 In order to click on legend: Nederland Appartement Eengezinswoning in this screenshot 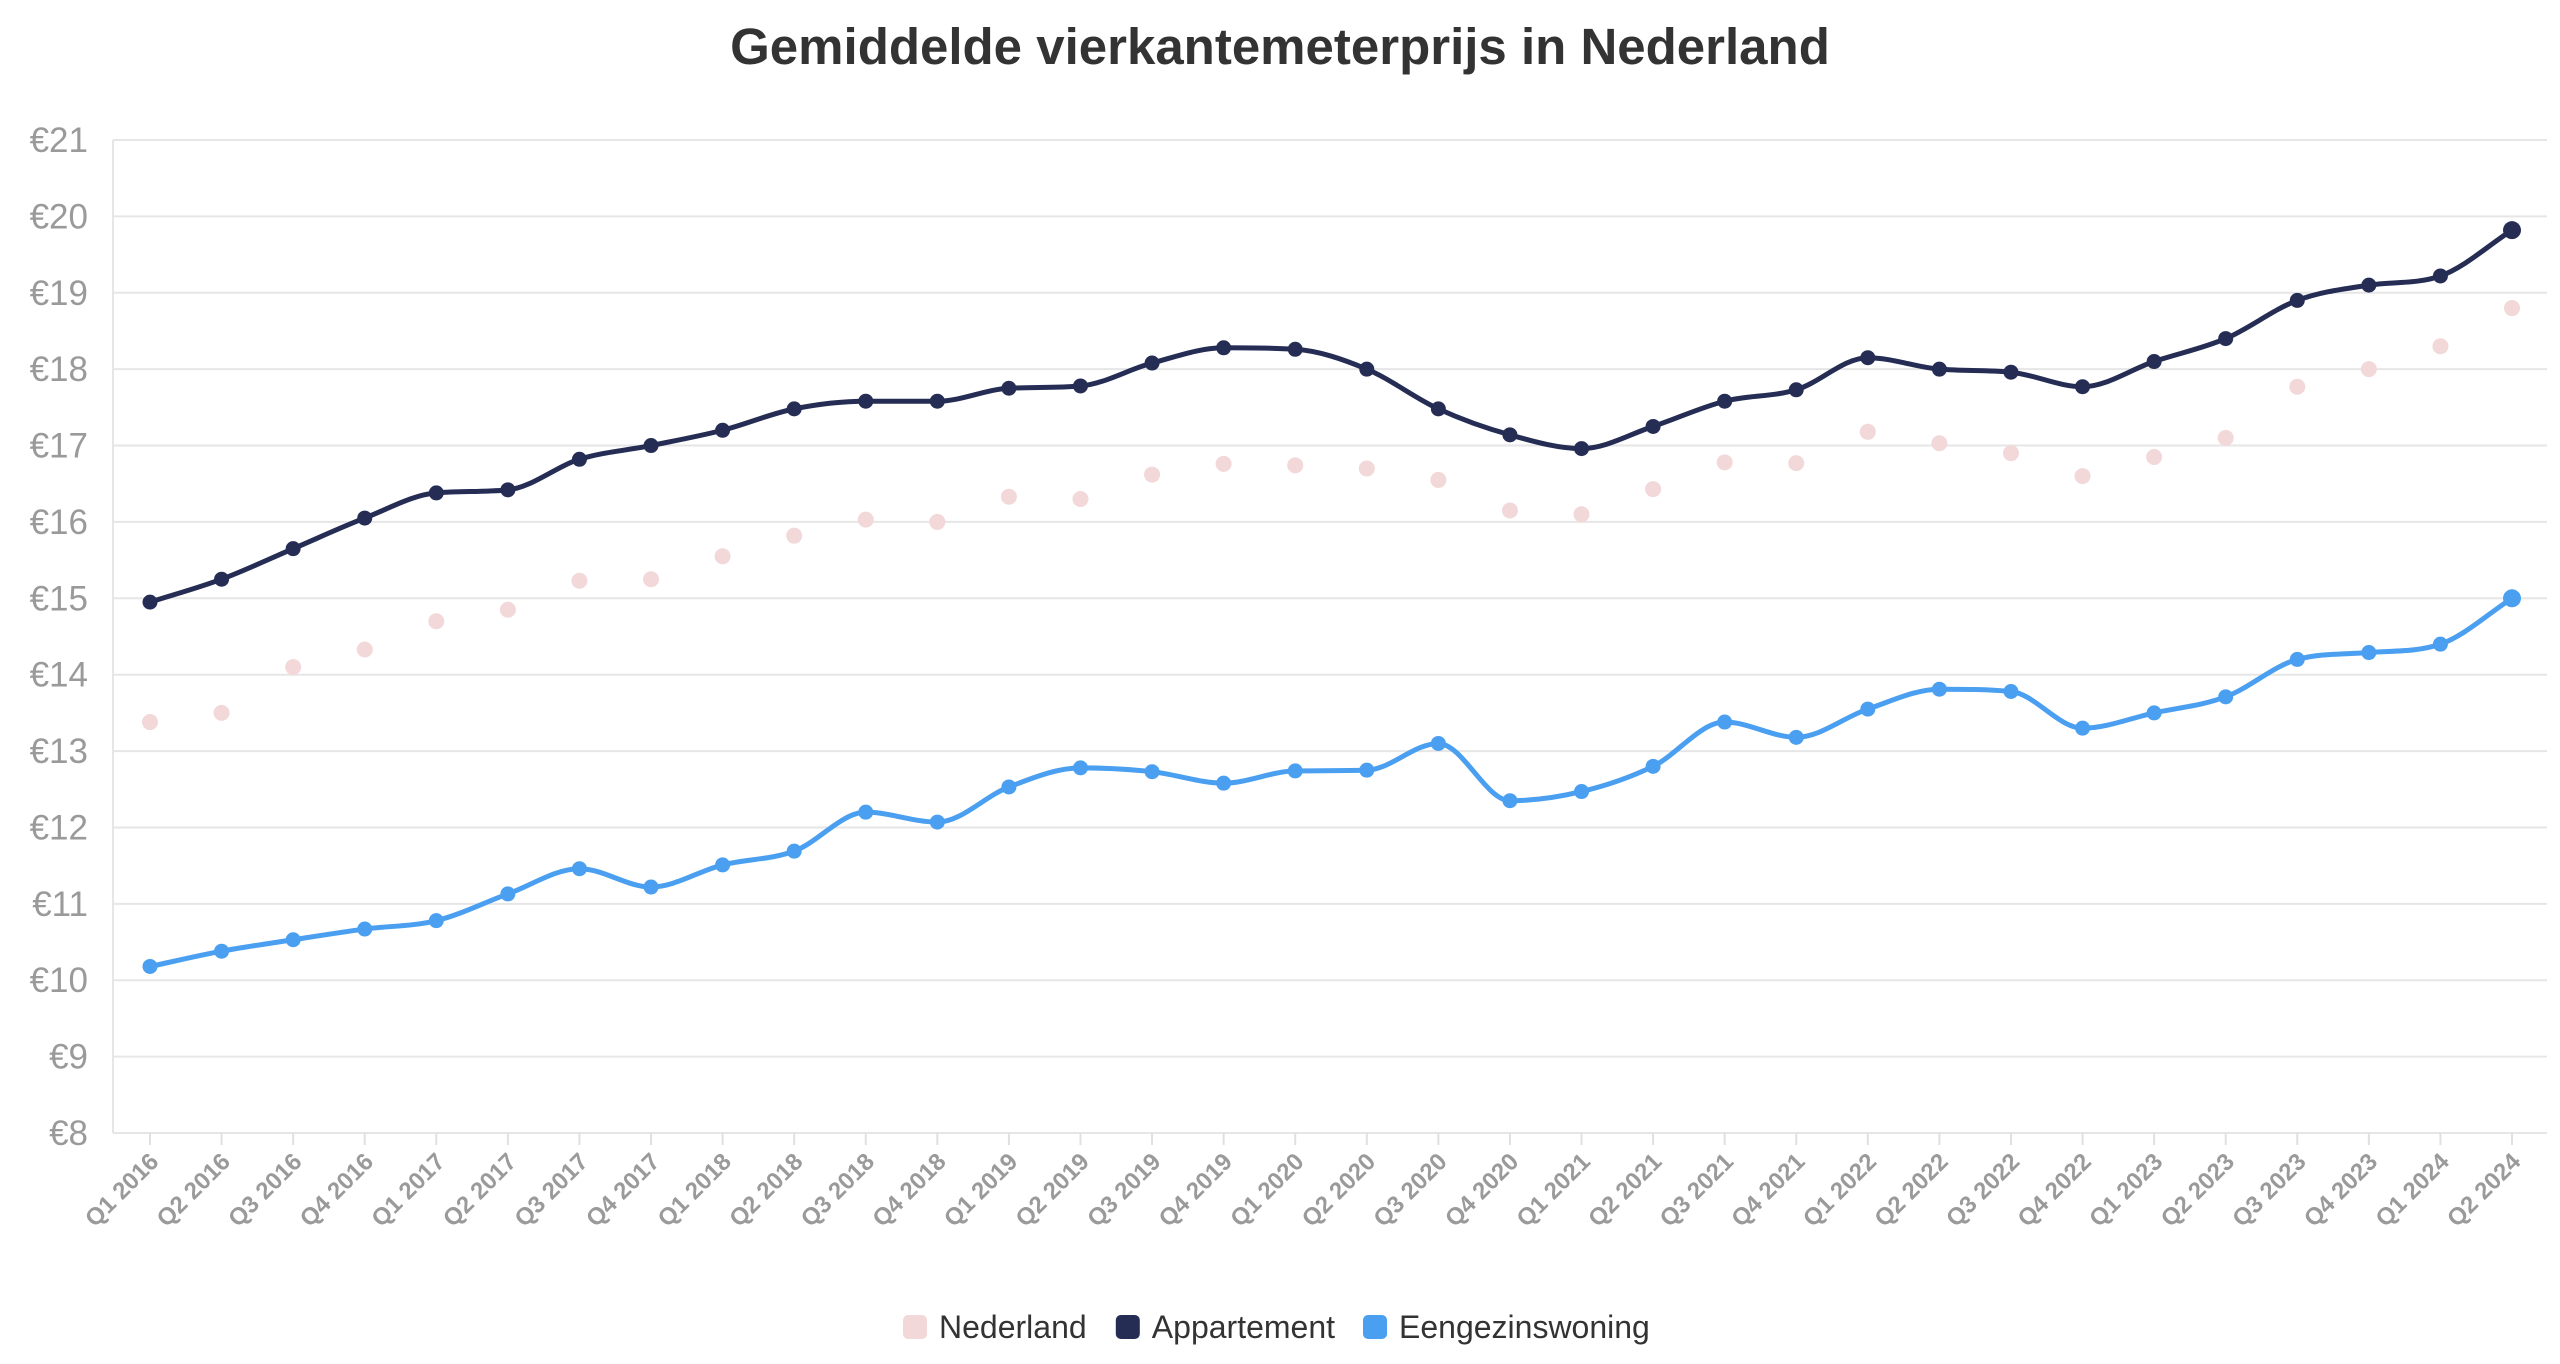, I will do `click(1276, 1327)`.